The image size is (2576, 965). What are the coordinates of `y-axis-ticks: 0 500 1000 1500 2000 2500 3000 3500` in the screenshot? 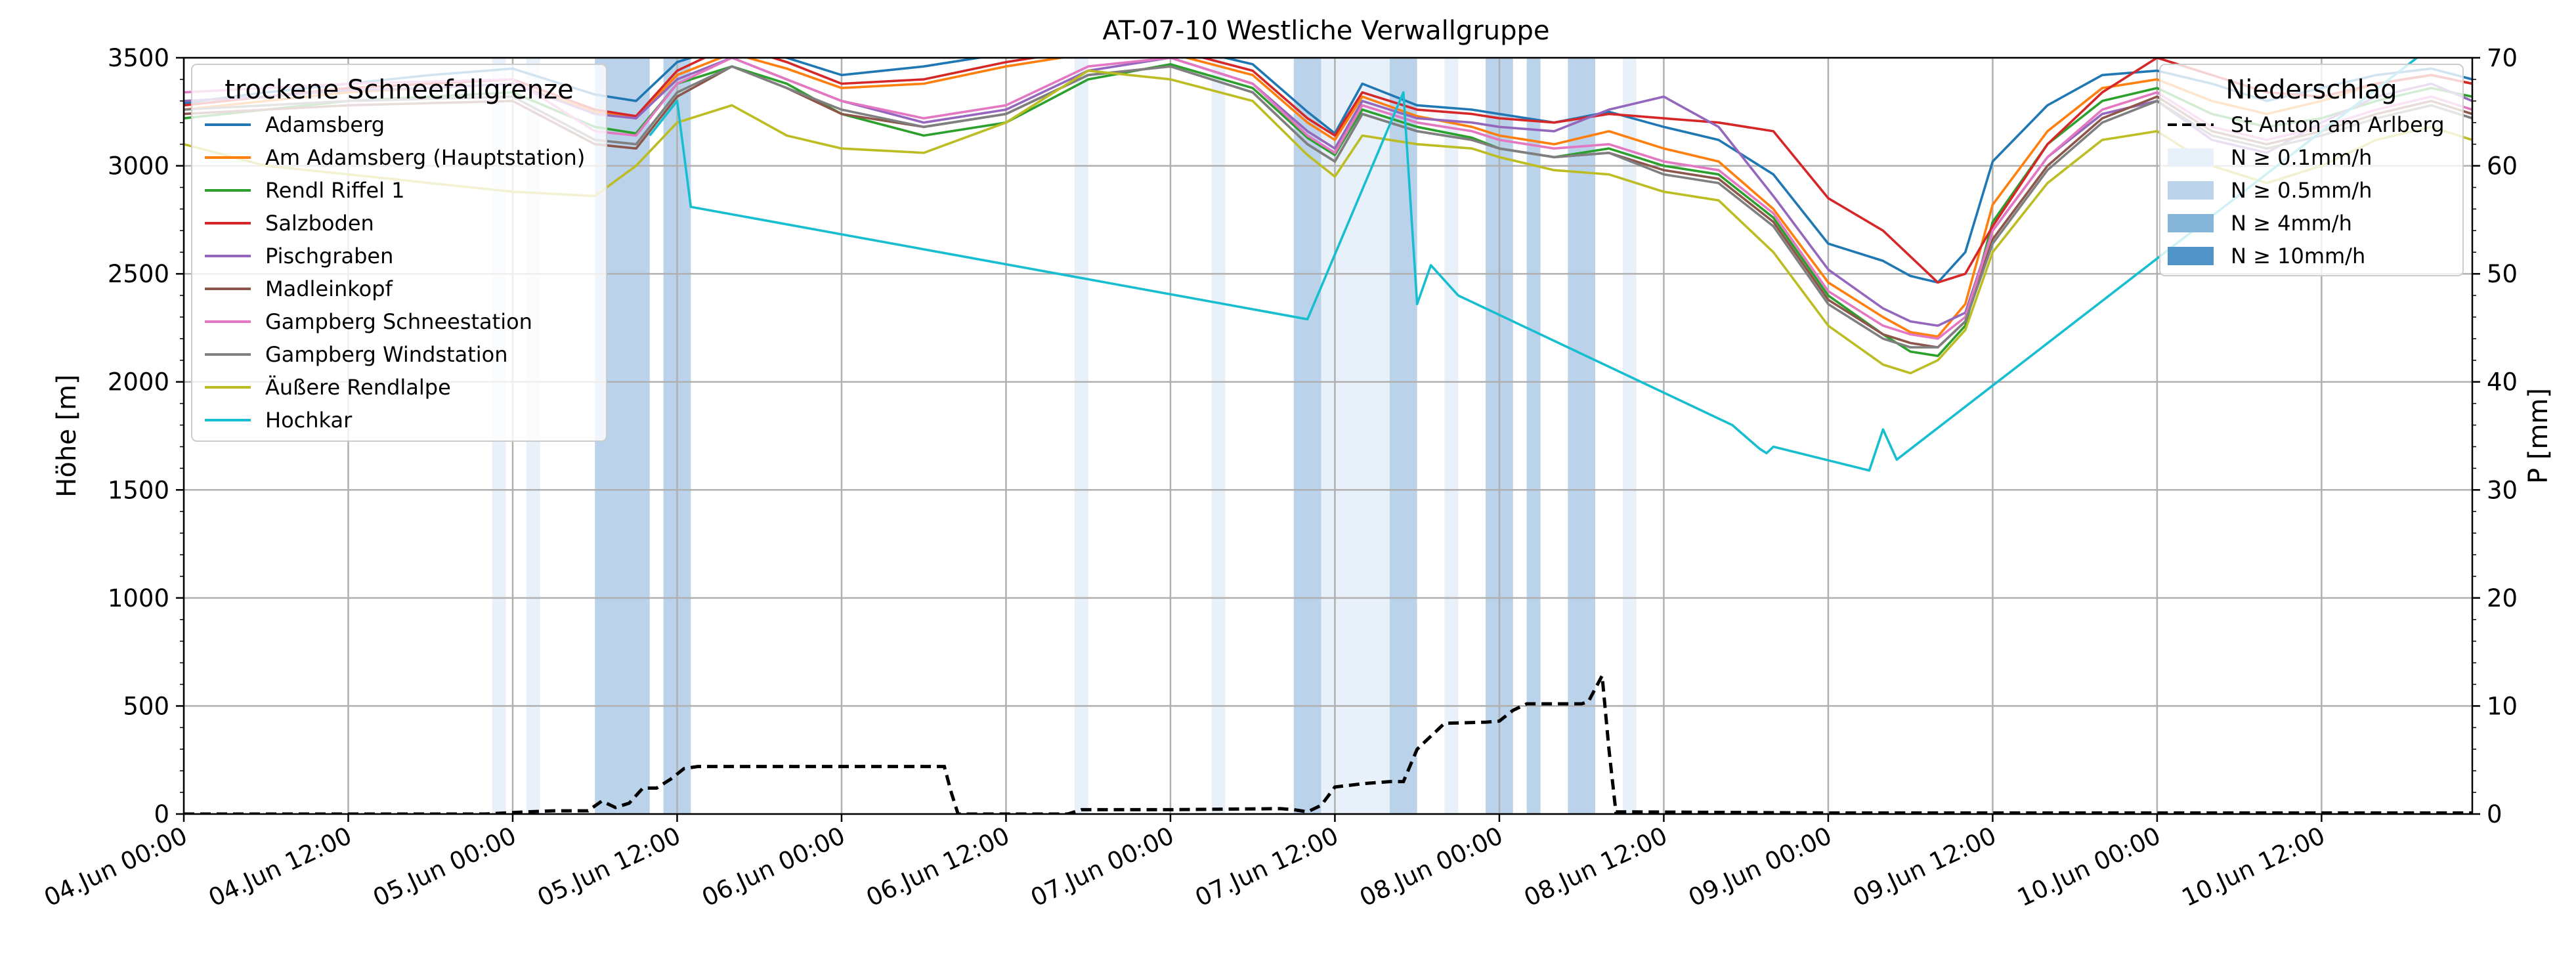 It's located at (146, 436).